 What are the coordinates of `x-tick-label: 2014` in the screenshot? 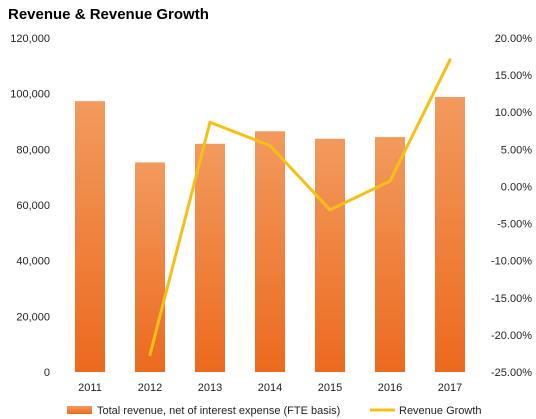 It's located at (270, 388).